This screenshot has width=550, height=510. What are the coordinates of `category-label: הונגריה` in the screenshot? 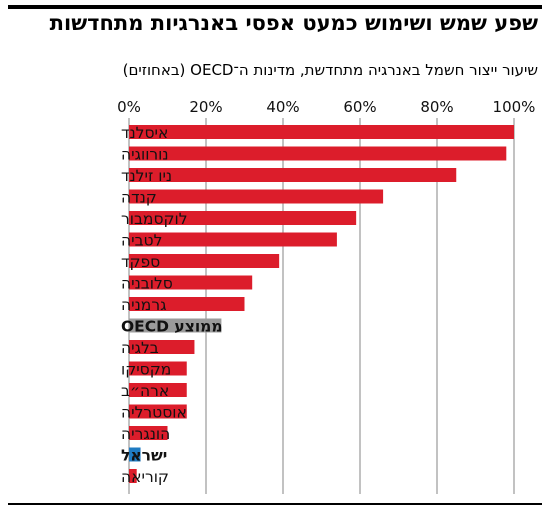 It's located at (145, 434).